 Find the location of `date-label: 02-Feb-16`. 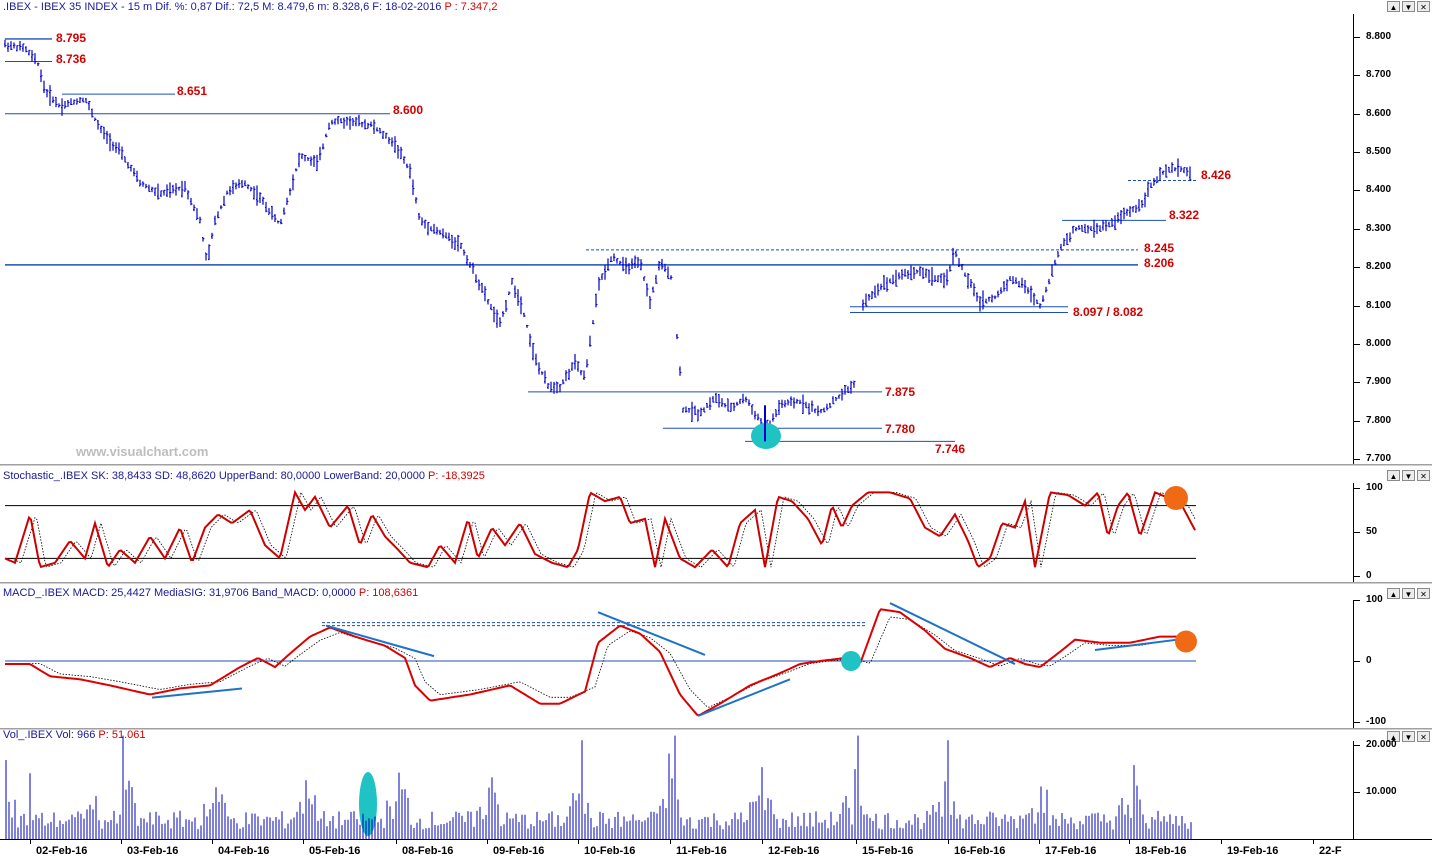

date-label: 02-Feb-16 is located at coordinates (62, 851).